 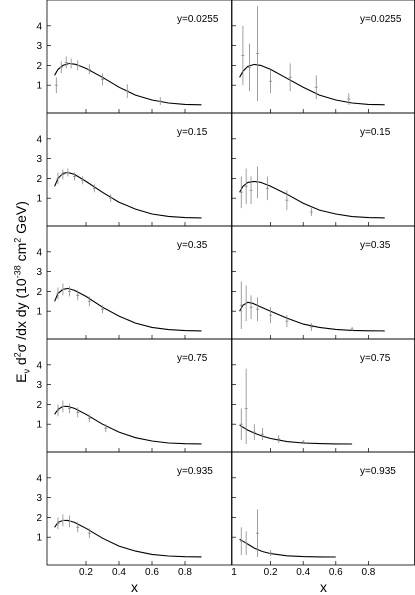 I want to click on x-tick-label: 1, so click(x=234, y=572).